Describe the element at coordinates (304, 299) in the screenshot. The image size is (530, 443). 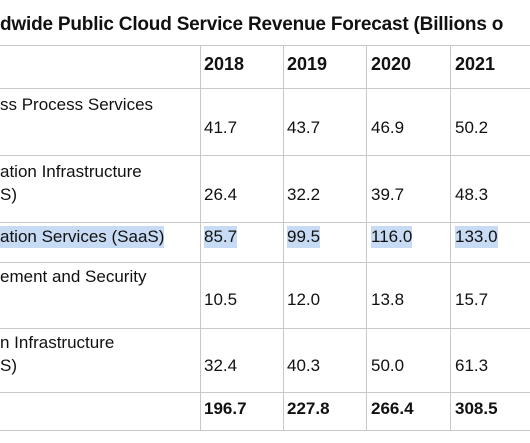
I see `cell-value: 12.0` at that location.